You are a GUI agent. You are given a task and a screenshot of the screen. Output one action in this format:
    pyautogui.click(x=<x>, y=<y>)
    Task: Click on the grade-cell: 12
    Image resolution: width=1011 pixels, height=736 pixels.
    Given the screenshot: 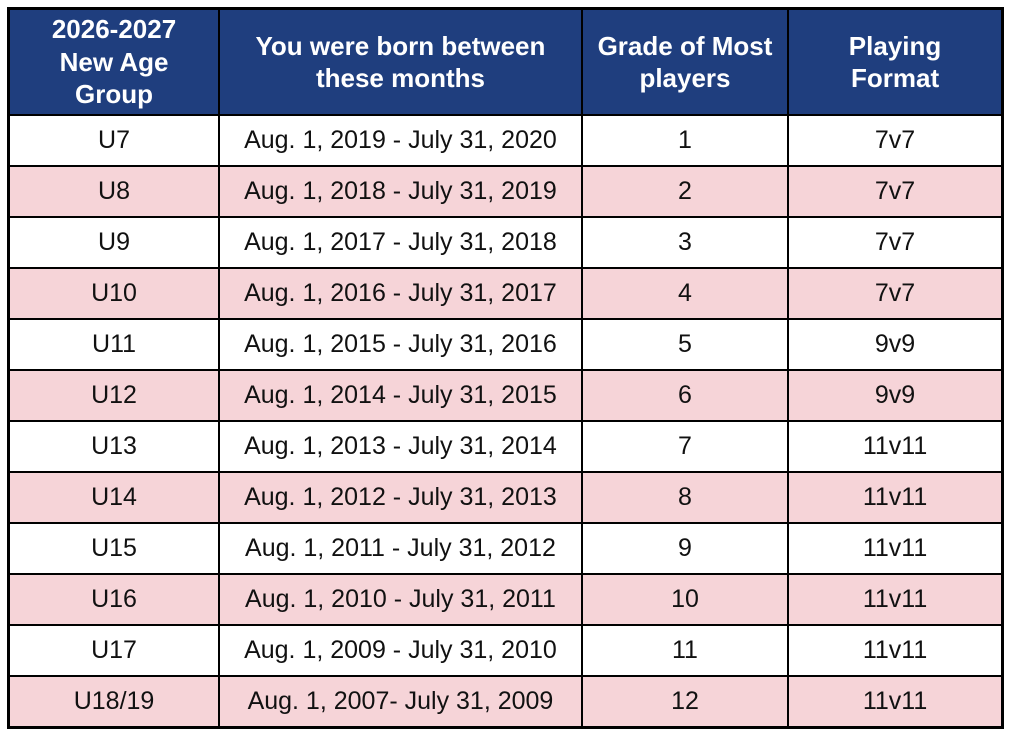 What is the action you would take?
    pyautogui.click(x=685, y=702)
    